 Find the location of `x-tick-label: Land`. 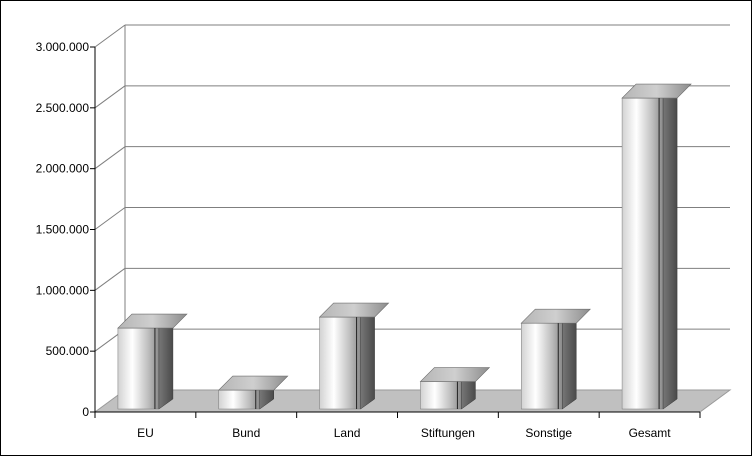

x-tick-label: Land is located at coordinates (347, 433).